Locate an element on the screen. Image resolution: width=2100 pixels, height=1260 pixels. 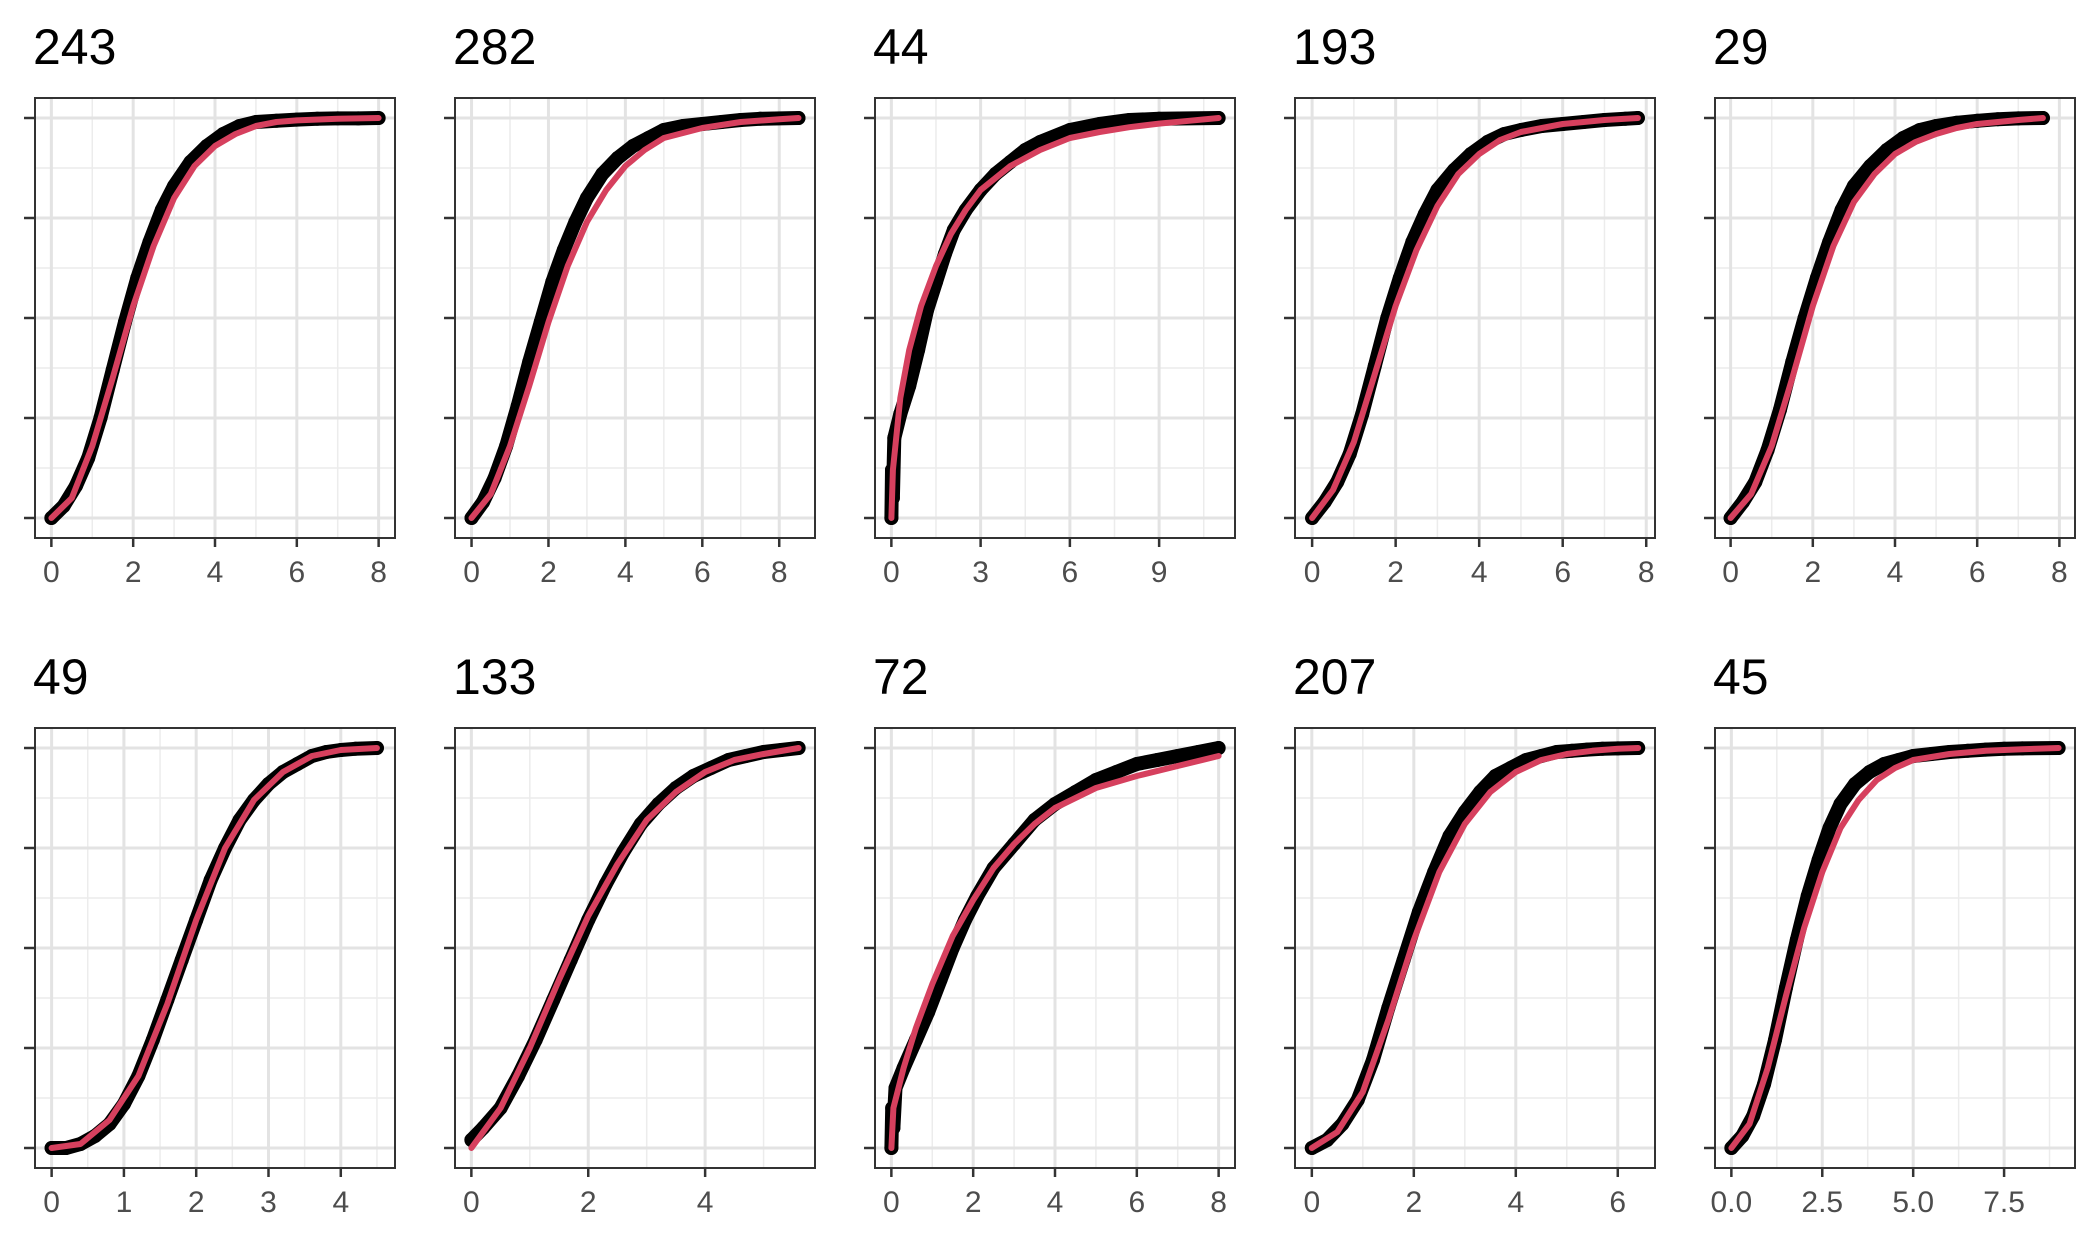
panel-title: 133 is located at coordinates (494, 677).